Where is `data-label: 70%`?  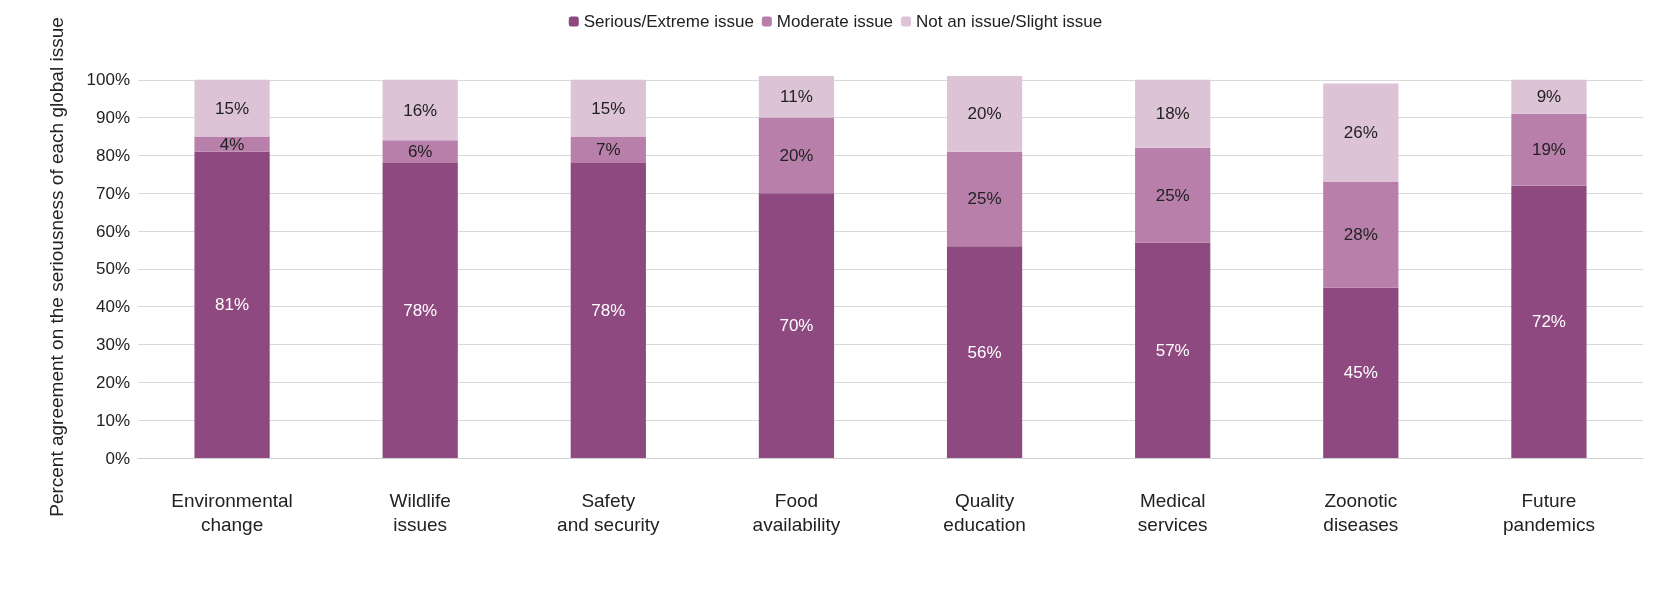
data-label: 70% is located at coordinates (796, 326).